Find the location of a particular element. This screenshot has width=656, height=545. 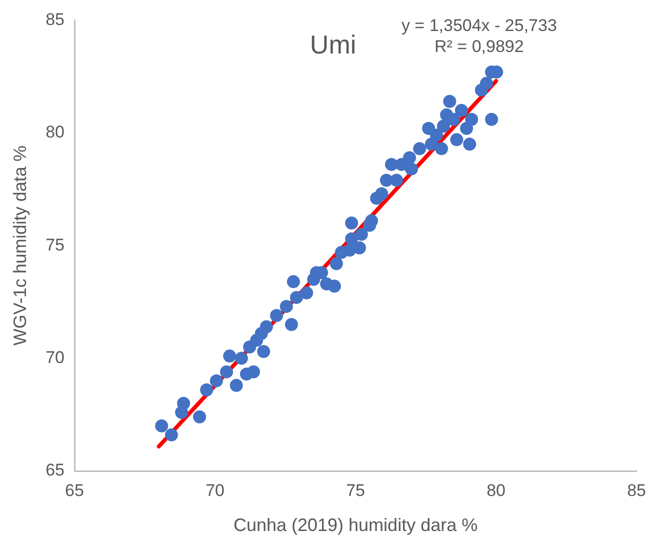

x-axis-title: Cunha (2019) humidity dara % is located at coordinates (355, 525).